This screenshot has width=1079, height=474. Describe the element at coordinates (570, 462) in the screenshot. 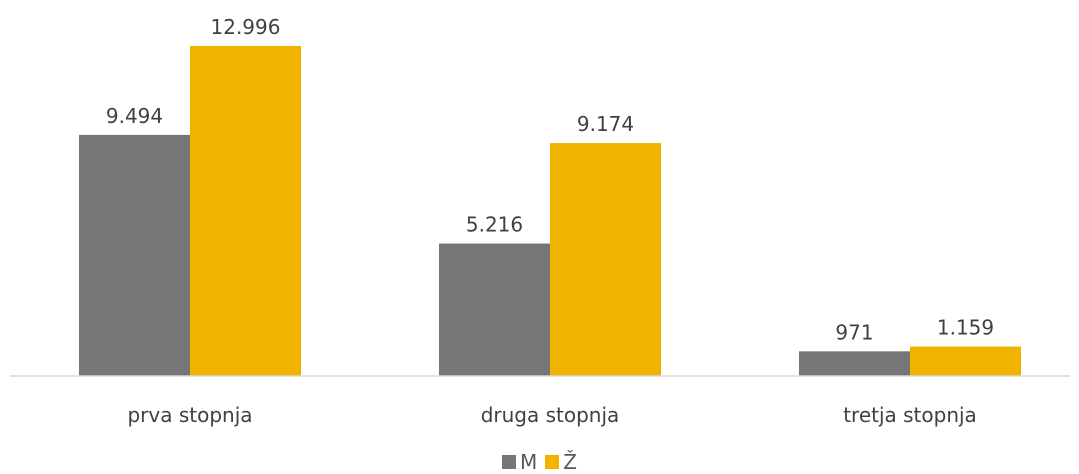

I see `legend-label-z: Ž` at that location.